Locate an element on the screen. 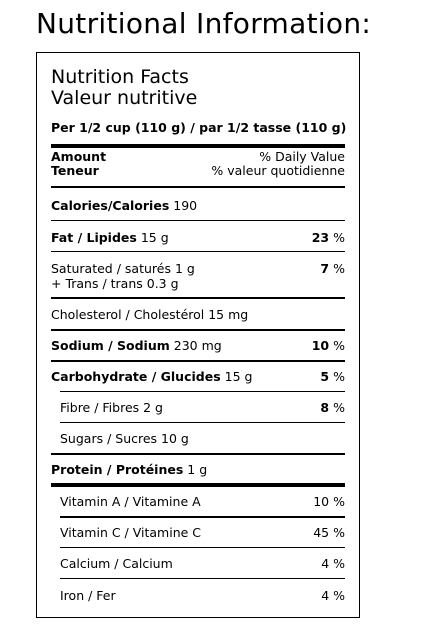 The image size is (447, 641). title-french: Valeur nutritive is located at coordinates (124, 98).